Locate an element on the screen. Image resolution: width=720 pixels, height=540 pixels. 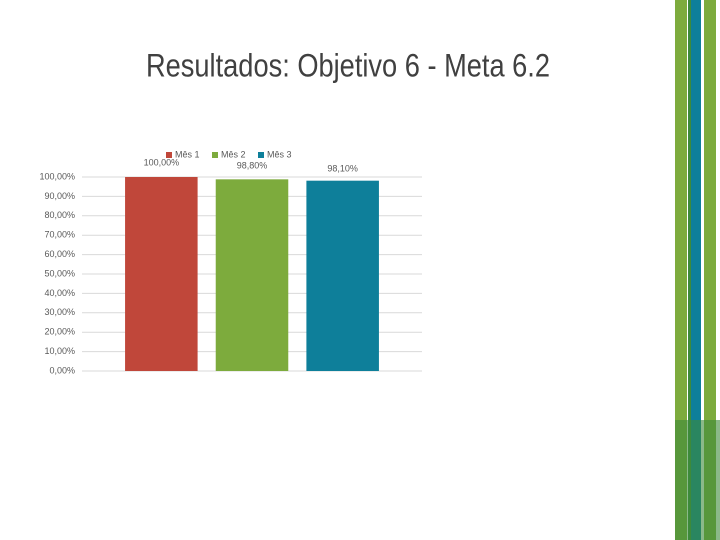
y-tick-label: 60,00% is located at coordinates (59, 254).